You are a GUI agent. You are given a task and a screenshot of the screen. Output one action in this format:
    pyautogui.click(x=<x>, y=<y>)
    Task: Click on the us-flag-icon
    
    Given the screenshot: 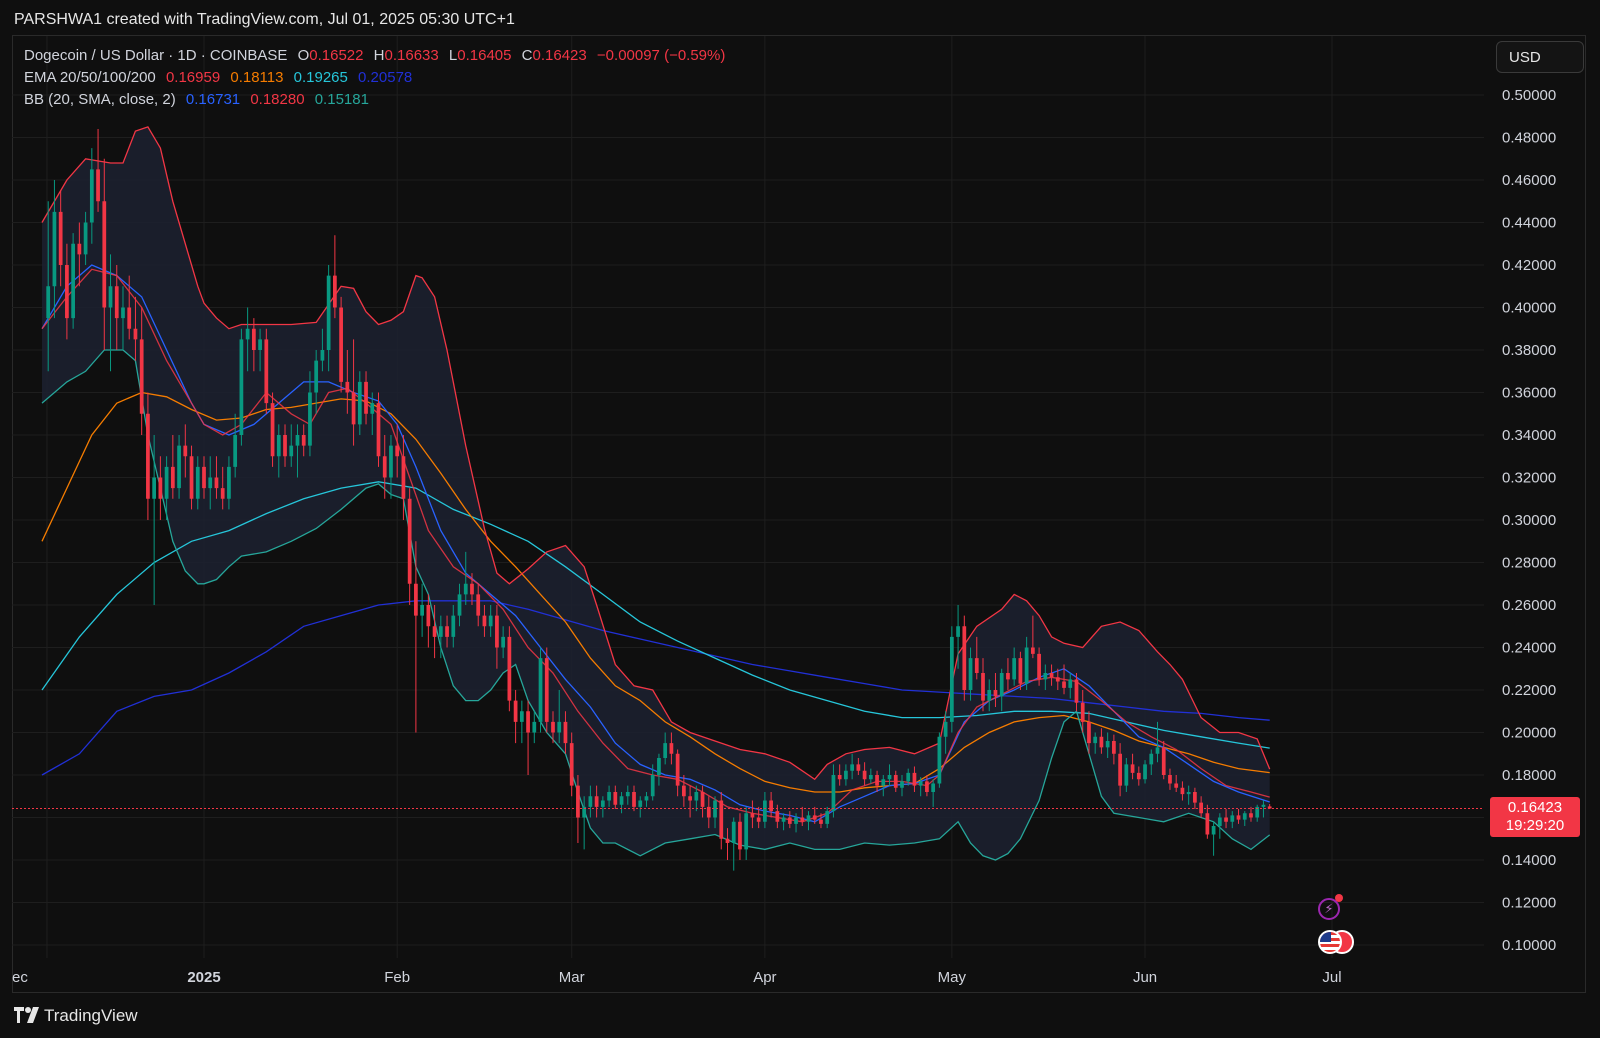 What is the action you would take?
    pyautogui.click(x=1330, y=942)
    